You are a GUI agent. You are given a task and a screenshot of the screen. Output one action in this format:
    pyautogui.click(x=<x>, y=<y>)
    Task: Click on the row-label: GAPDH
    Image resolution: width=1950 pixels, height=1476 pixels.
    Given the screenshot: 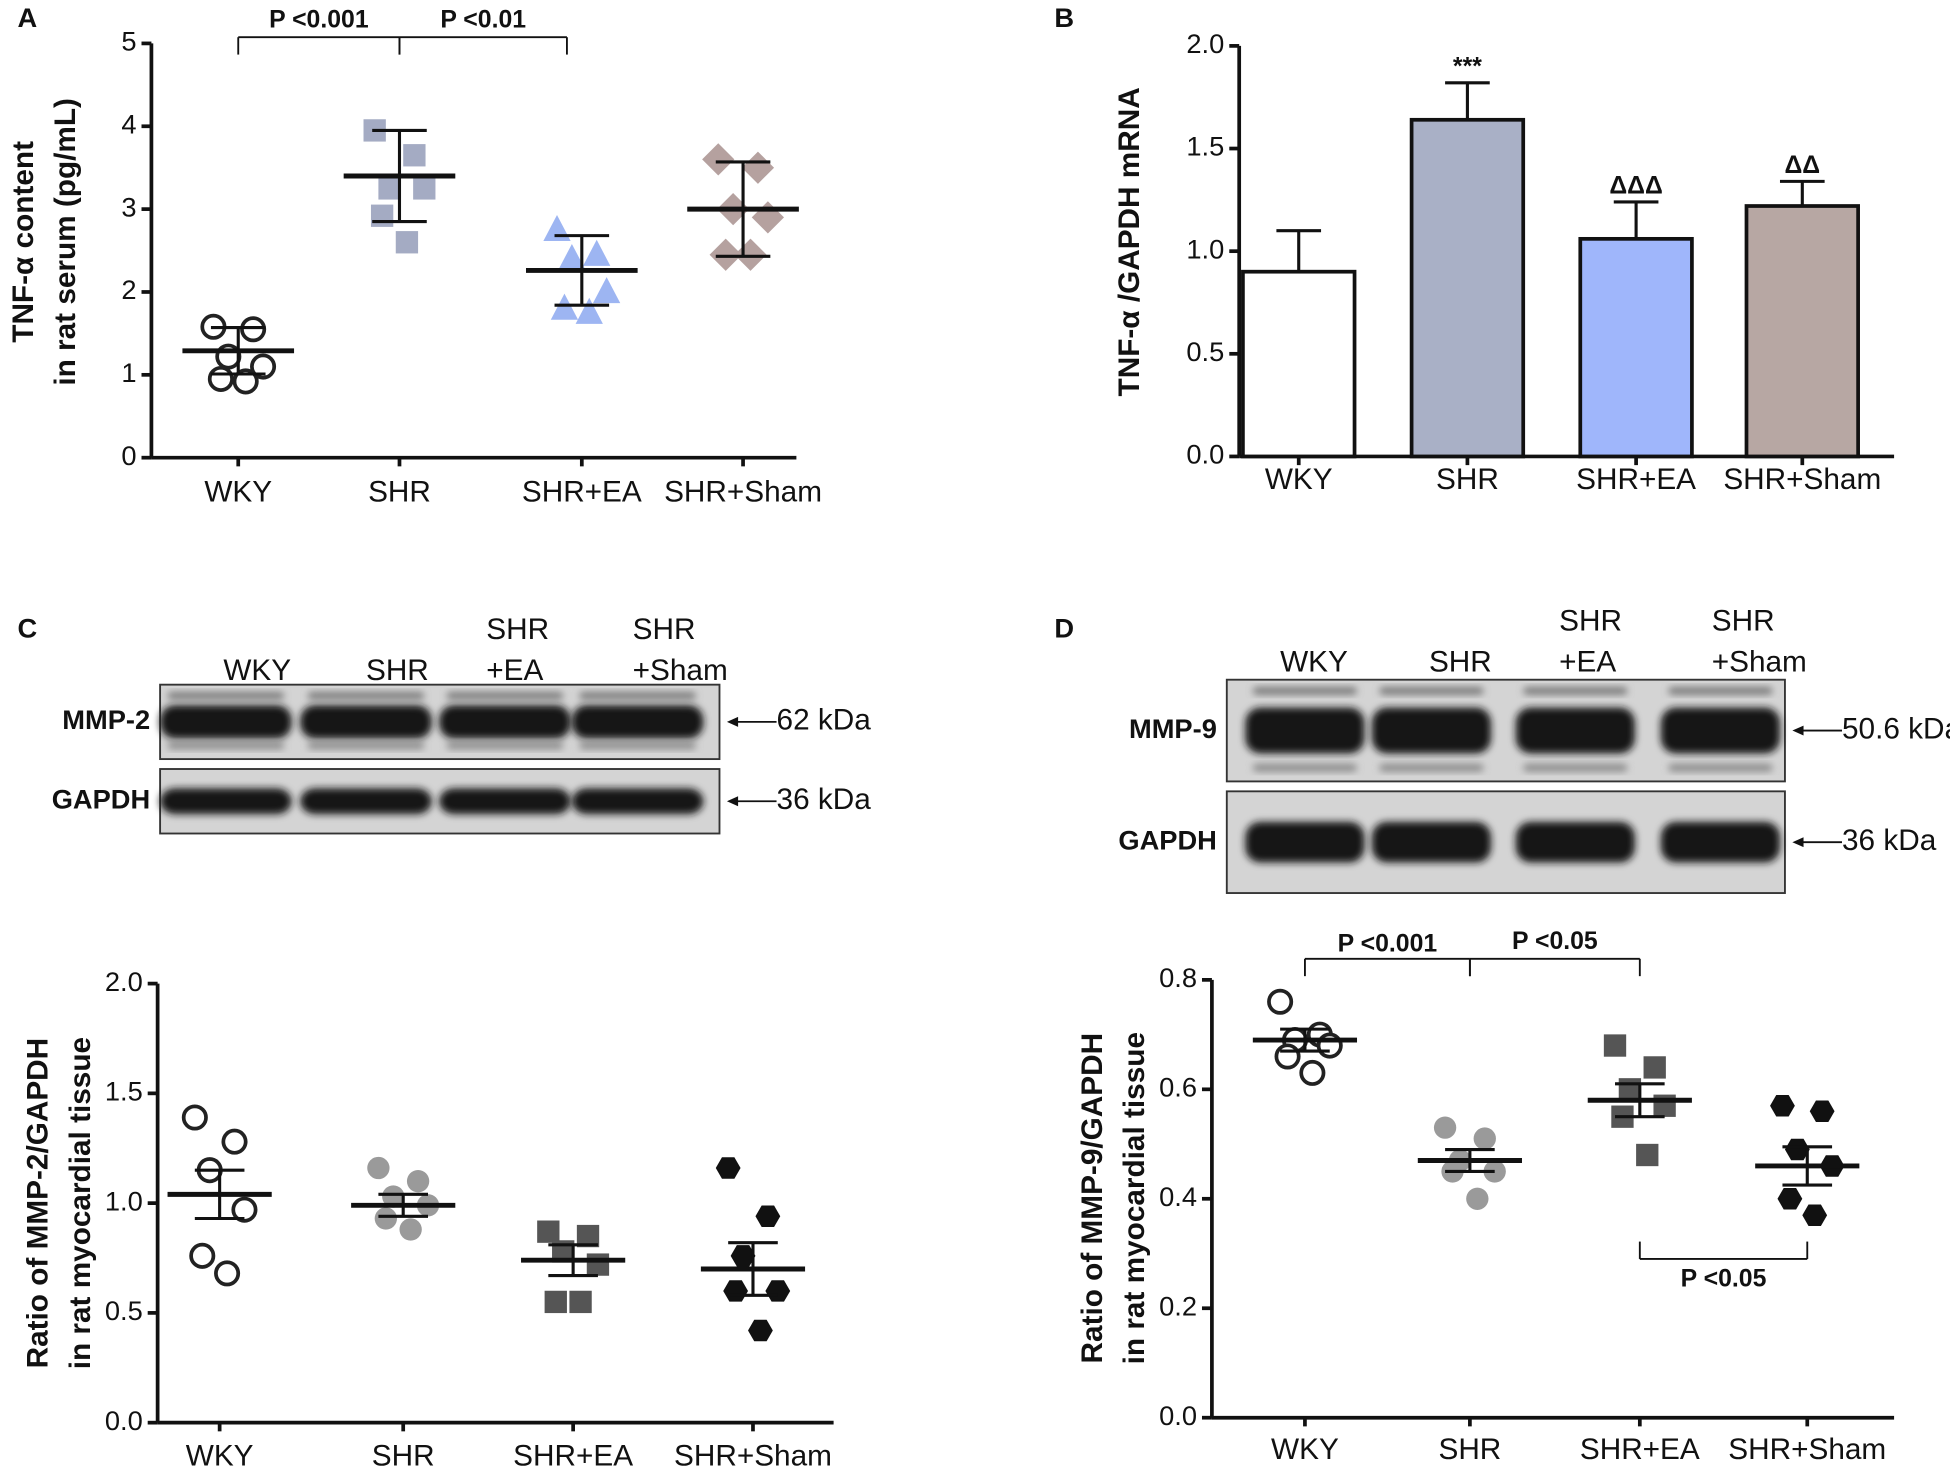 What is the action you would take?
    pyautogui.click(x=1167, y=839)
    